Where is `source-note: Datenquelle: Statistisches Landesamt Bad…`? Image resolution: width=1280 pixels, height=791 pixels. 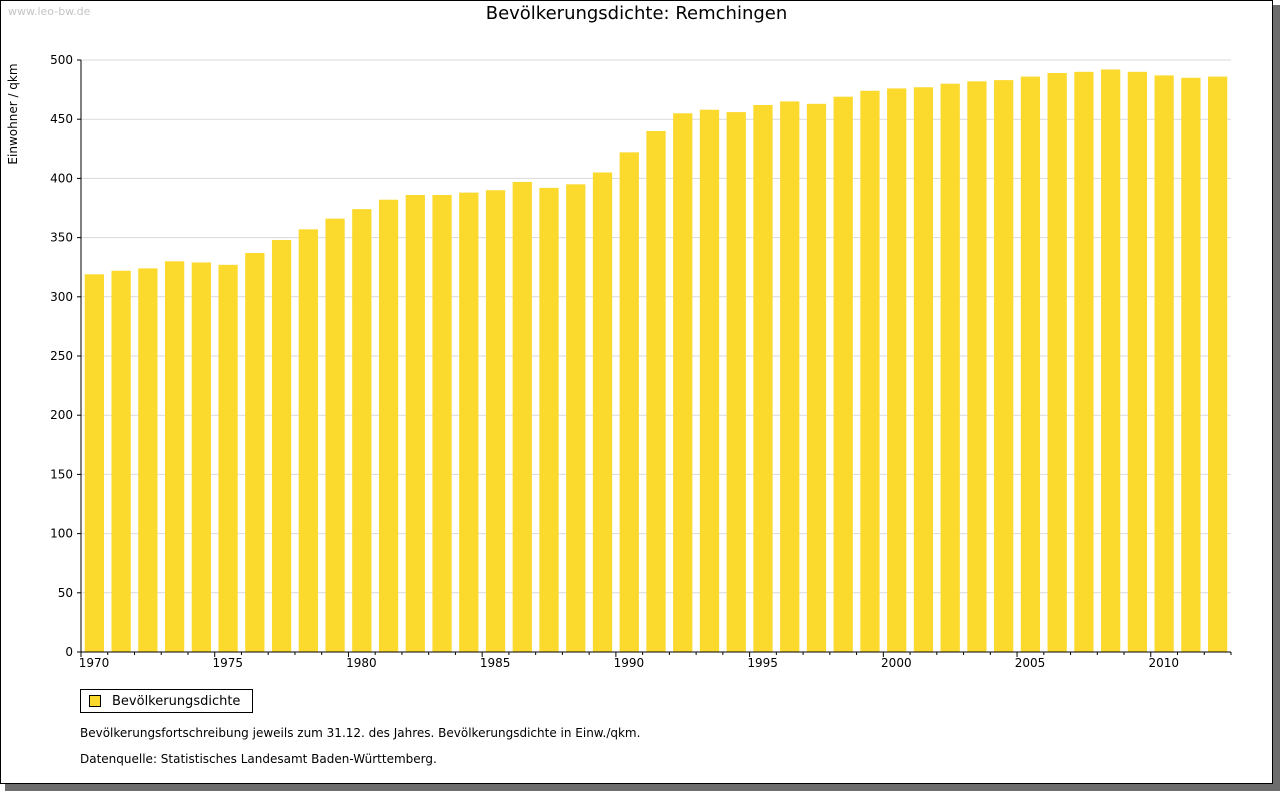 source-note: Datenquelle: Statistisches Landesamt Bad… is located at coordinates (258, 759).